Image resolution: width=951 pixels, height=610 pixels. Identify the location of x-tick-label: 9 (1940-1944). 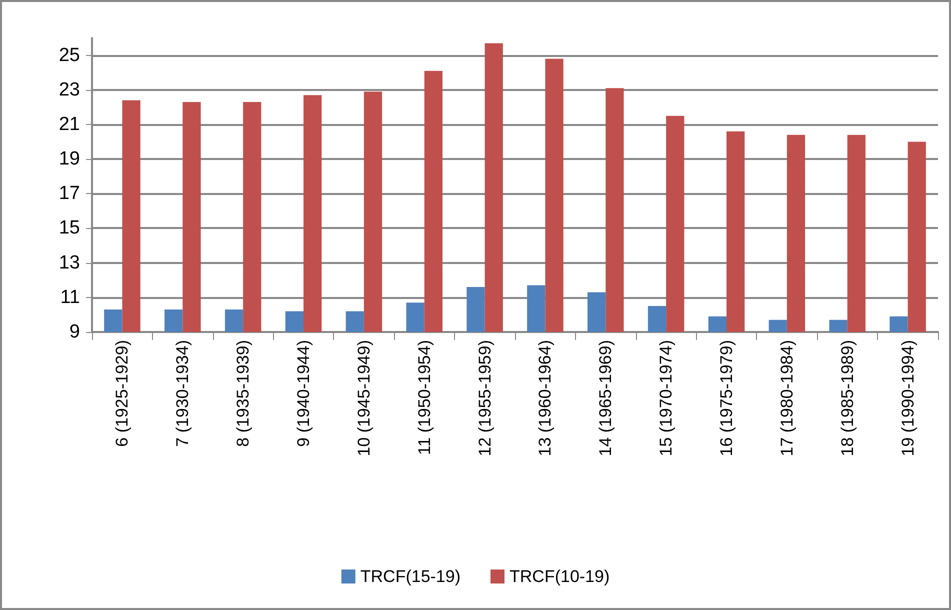
(303, 393).